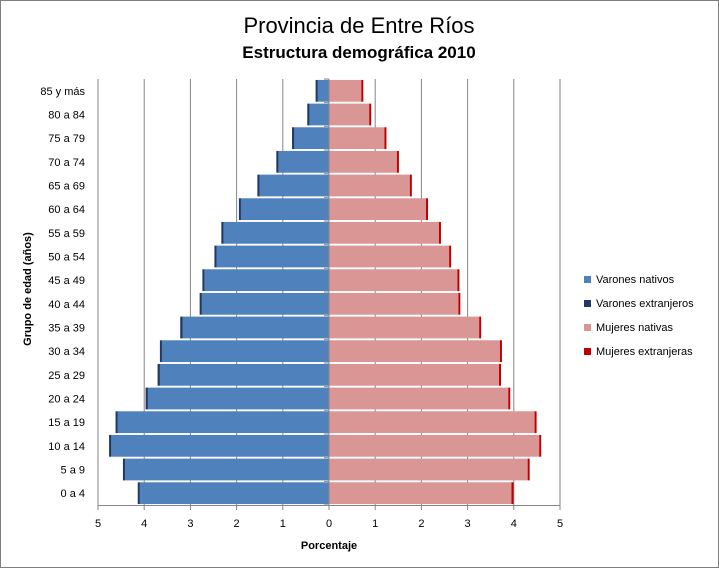  Describe the element at coordinates (635, 280) in the screenshot. I see `legend-label: Varones nativos` at that location.